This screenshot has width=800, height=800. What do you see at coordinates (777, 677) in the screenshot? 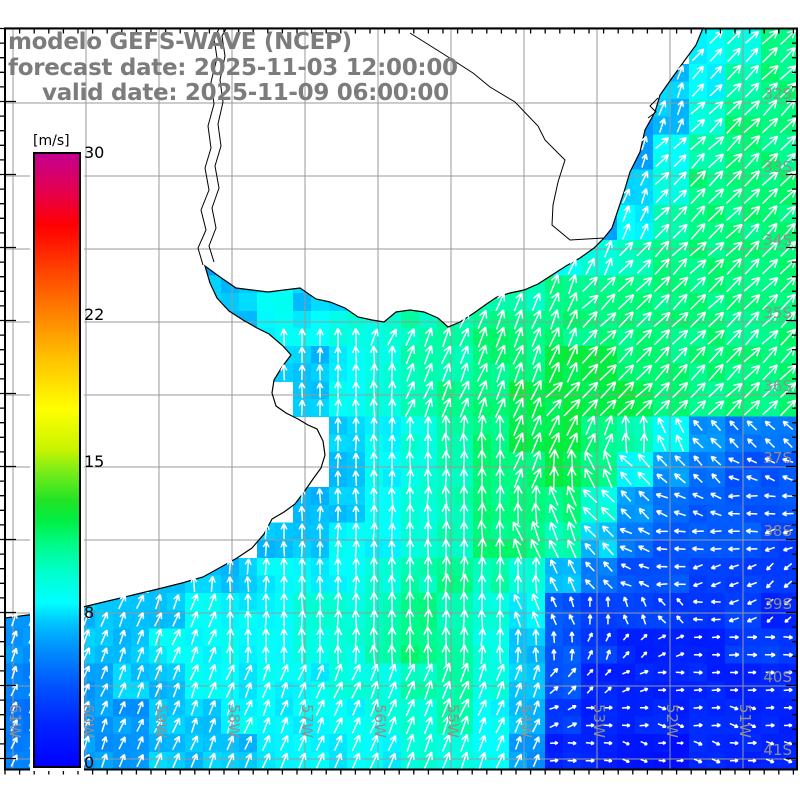
I see `latitude-label: 40S` at bounding box center [777, 677].